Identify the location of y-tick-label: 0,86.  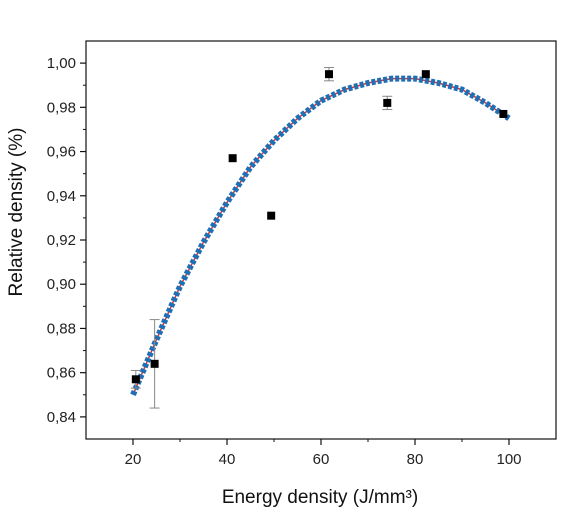
(61, 373).